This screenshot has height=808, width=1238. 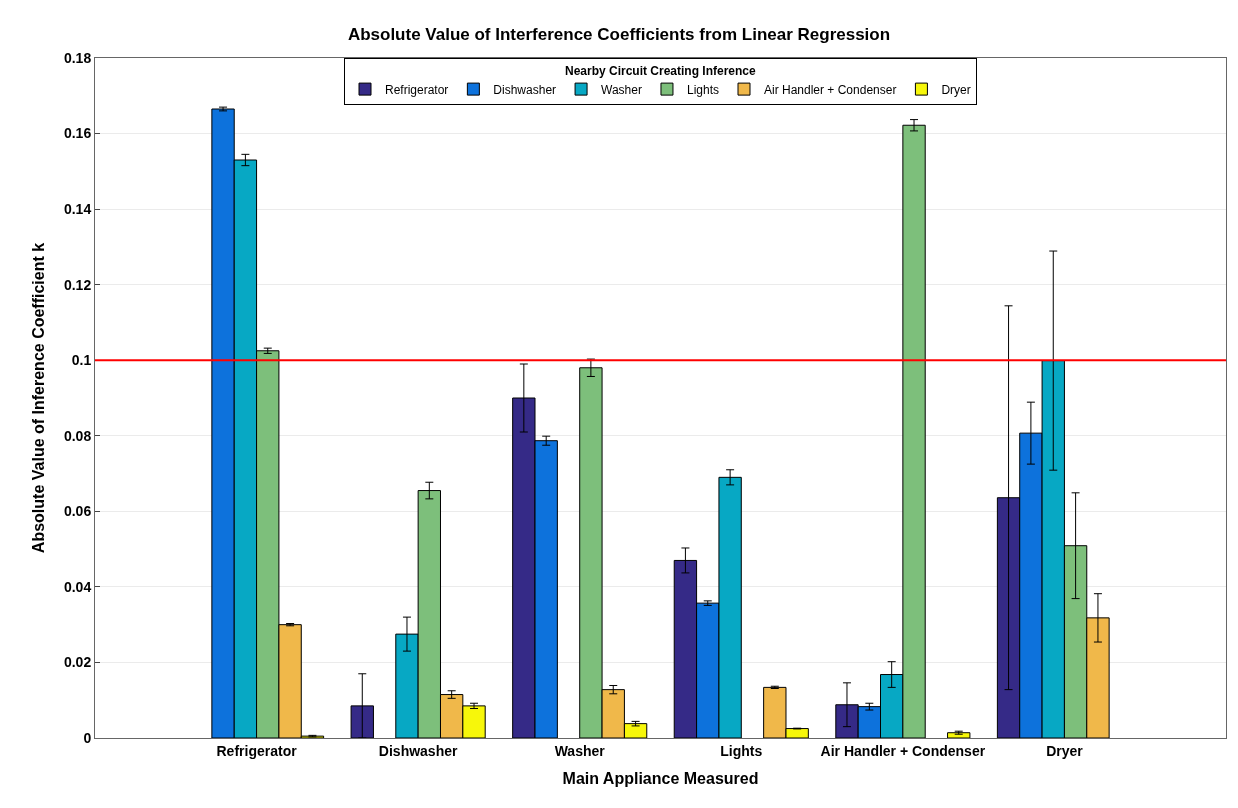 I want to click on legend-label: Dryer, so click(x=956, y=89).